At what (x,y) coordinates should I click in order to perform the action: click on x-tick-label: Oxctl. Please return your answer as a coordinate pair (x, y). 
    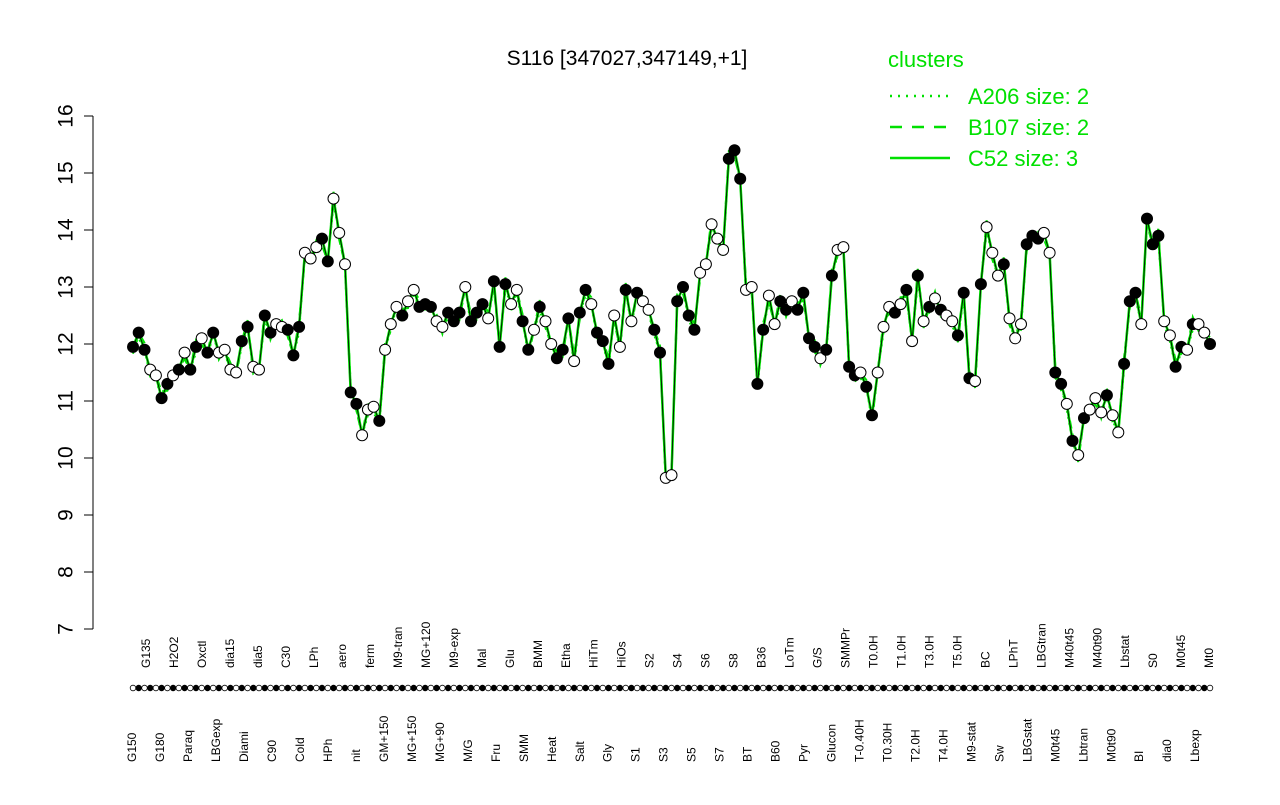
    Looking at the image, I should click on (202, 654).